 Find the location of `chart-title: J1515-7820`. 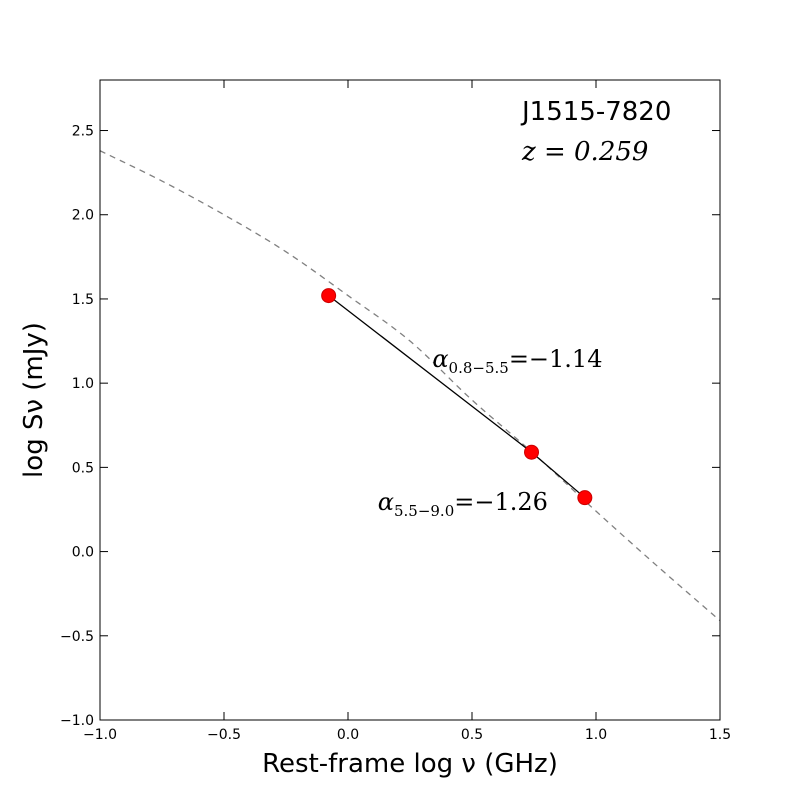

chart-title: J1515-7820 is located at coordinates (595, 112).